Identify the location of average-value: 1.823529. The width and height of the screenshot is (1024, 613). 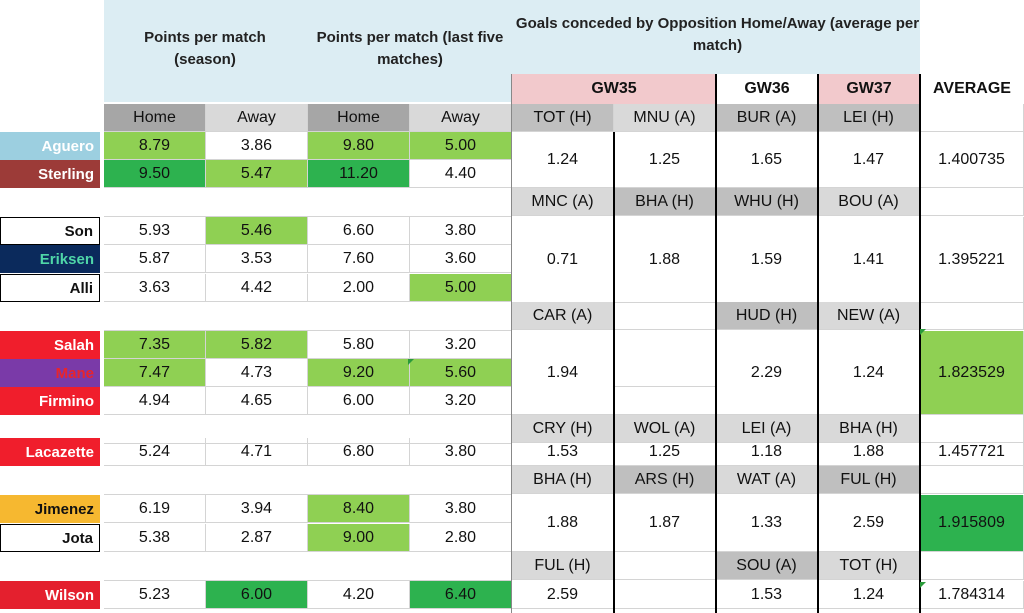
(972, 373).